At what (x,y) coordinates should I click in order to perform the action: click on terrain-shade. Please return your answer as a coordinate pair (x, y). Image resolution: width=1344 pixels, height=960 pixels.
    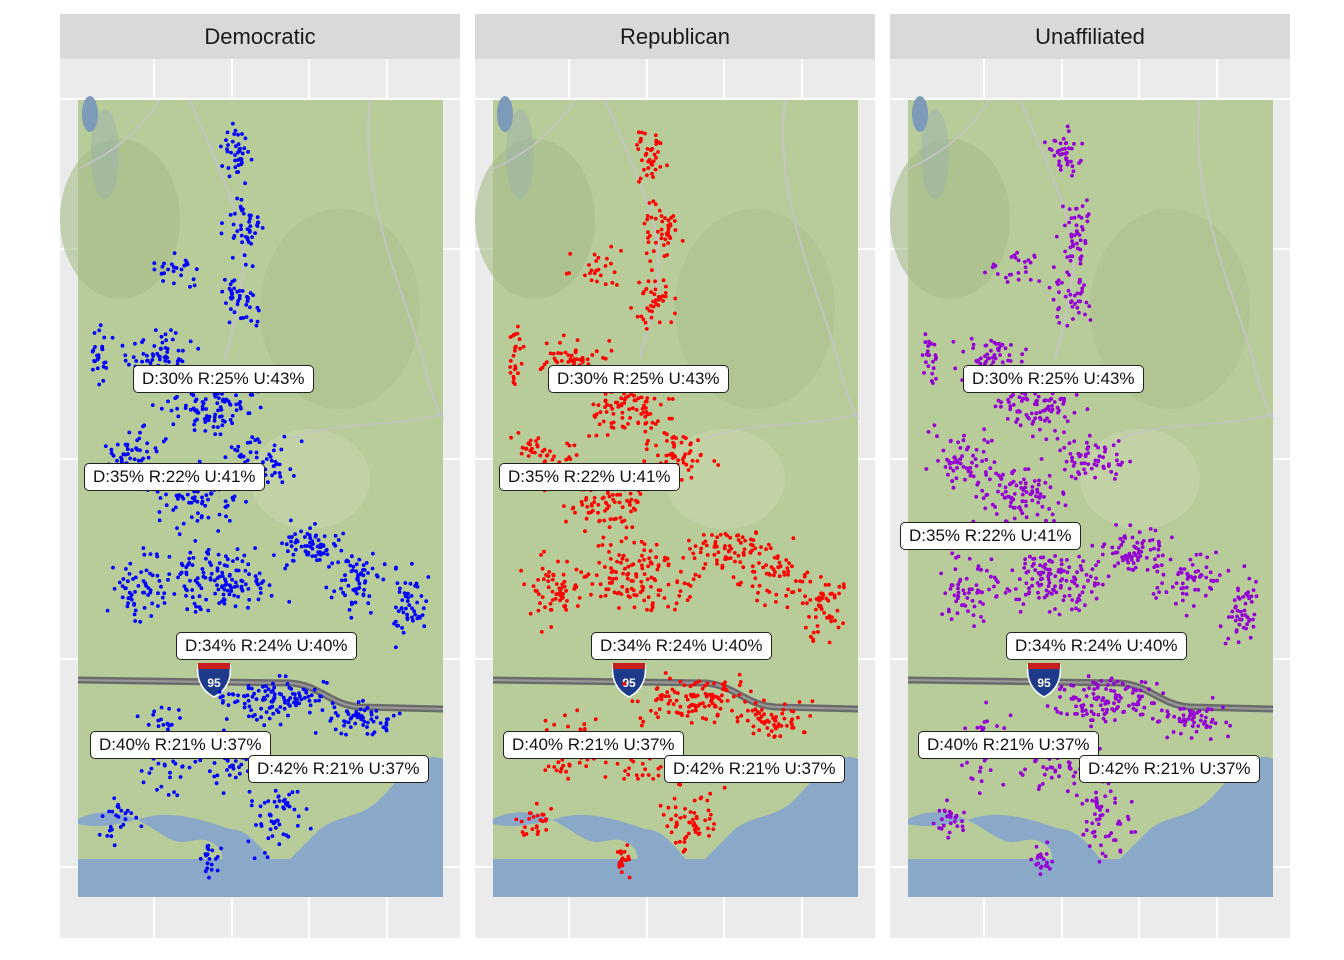
    Looking at the image, I should click on (310, 479).